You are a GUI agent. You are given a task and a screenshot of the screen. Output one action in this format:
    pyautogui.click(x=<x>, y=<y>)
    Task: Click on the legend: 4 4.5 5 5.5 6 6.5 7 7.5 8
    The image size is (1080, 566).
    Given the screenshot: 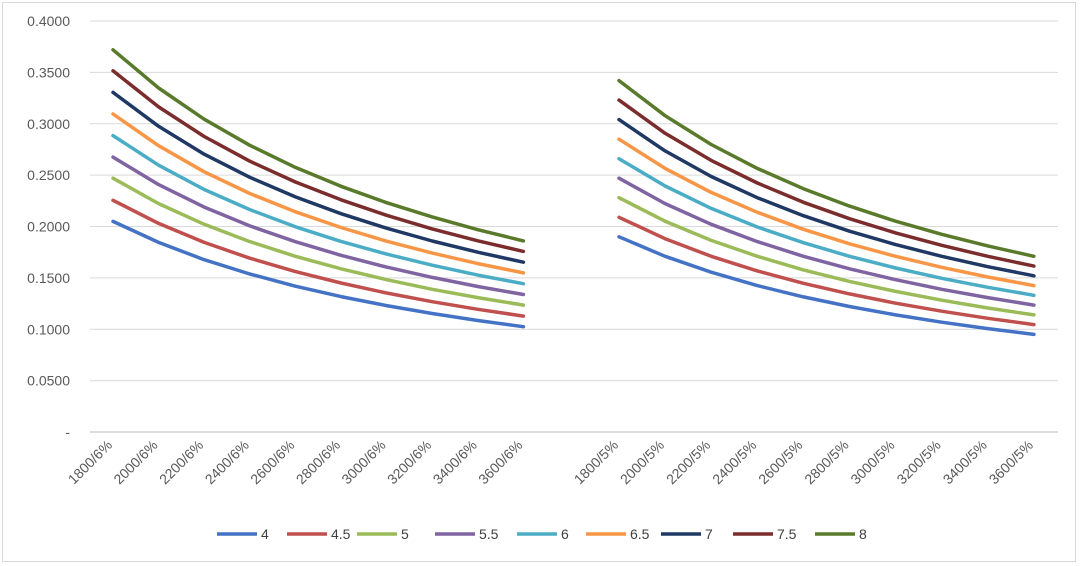 What is the action you would take?
    pyautogui.click(x=542, y=534)
    